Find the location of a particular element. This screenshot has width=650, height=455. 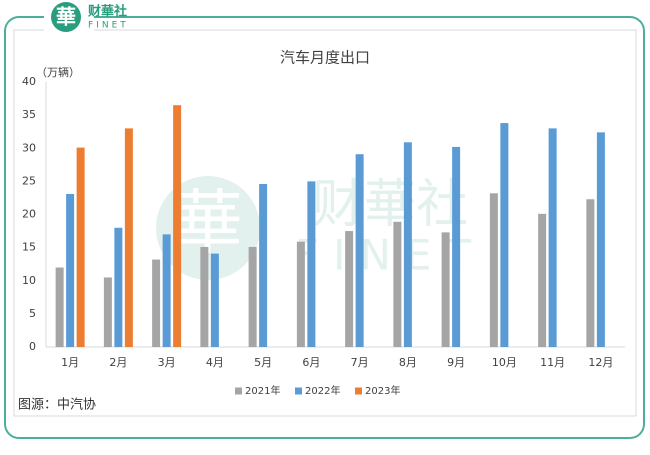

y-tick-label: 35 is located at coordinates (29, 114).